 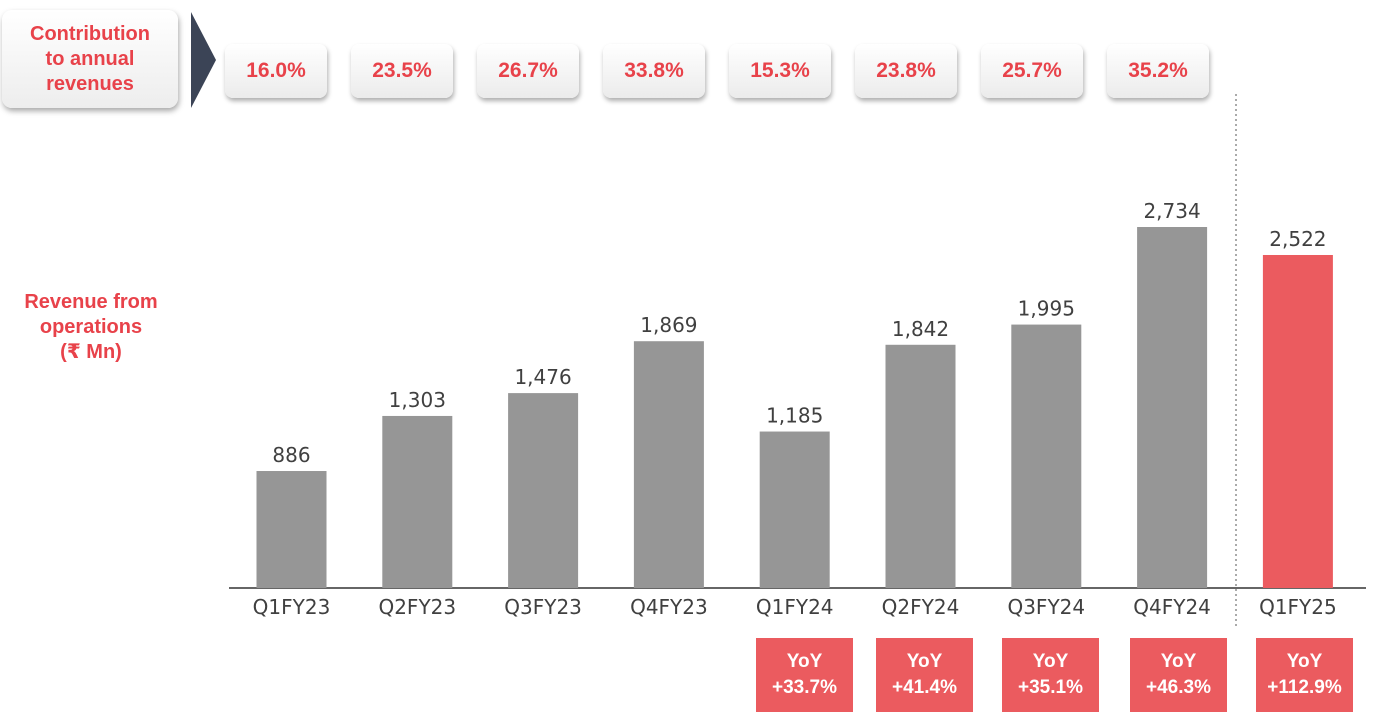 What do you see at coordinates (292, 607) in the screenshot?
I see `x-tick-label: Q1FY23` at bounding box center [292, 607].